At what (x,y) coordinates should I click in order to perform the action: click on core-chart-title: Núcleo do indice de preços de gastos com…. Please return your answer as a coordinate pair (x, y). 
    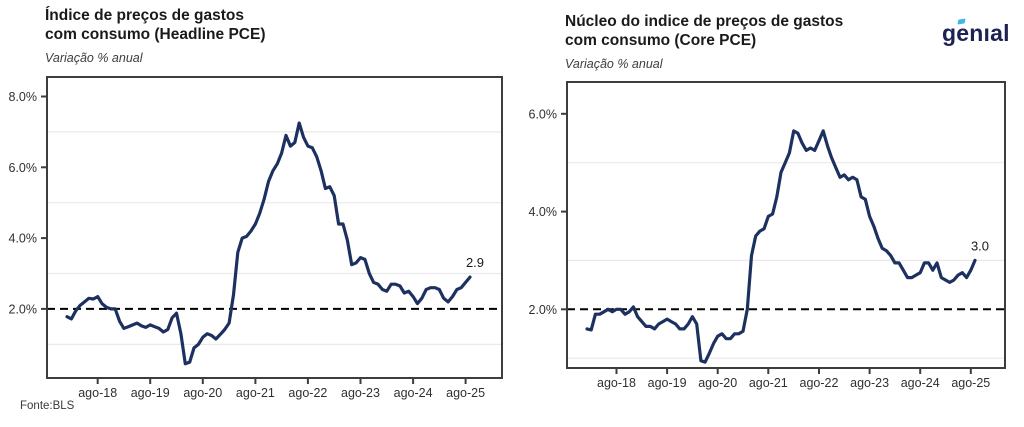
    Looking at the image, I should click on (704, 31).